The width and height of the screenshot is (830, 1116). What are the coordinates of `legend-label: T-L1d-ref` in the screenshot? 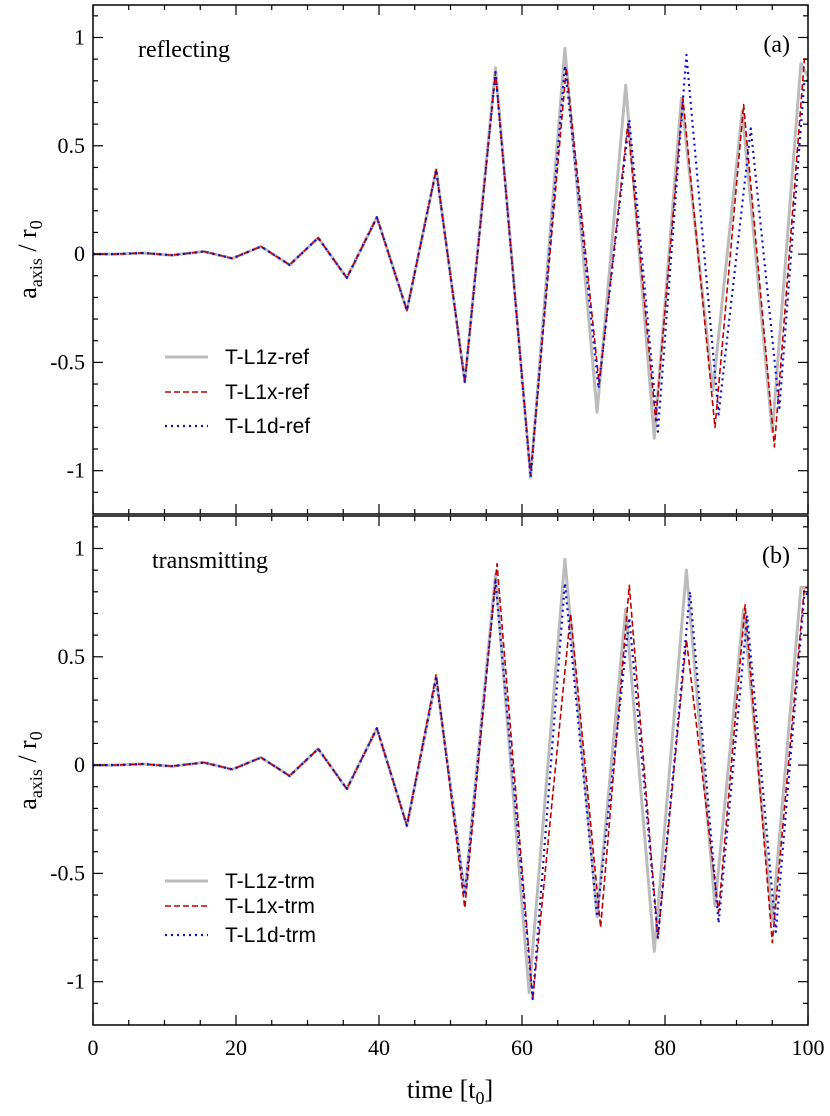 It's located at (267, 426).